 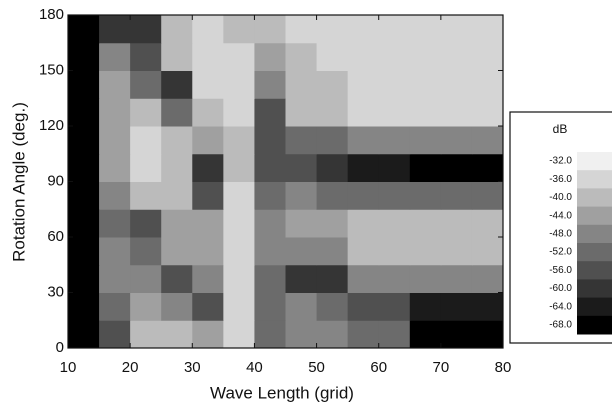 What do you see at coordinates (560, 227) in the screenshot?
I see `colorbar-box` at bounding box center [560, 227].